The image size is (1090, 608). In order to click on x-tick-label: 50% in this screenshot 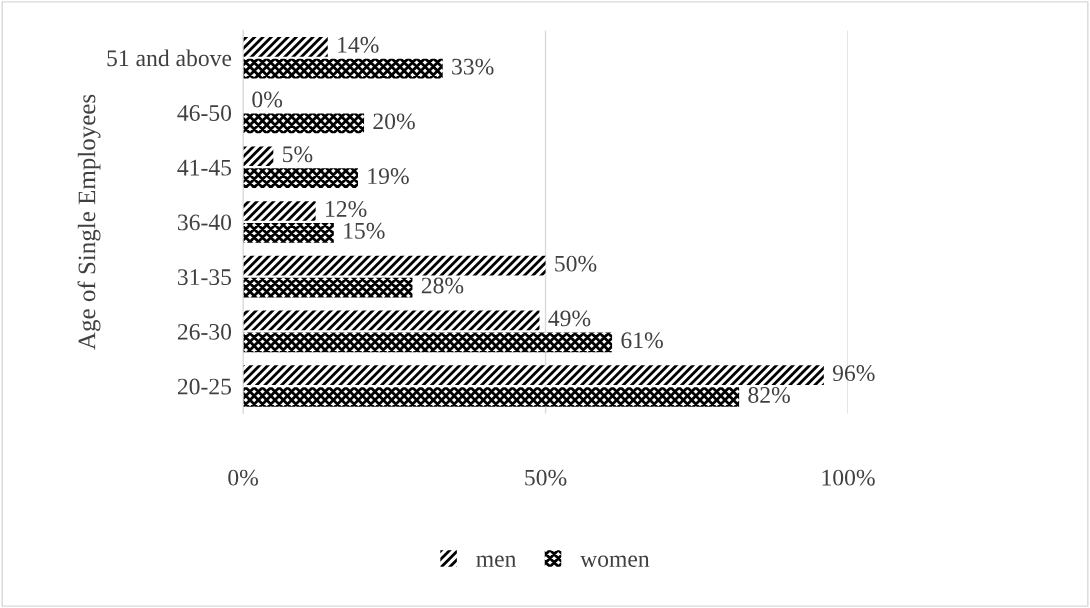, I will do `click(546, 477)`.